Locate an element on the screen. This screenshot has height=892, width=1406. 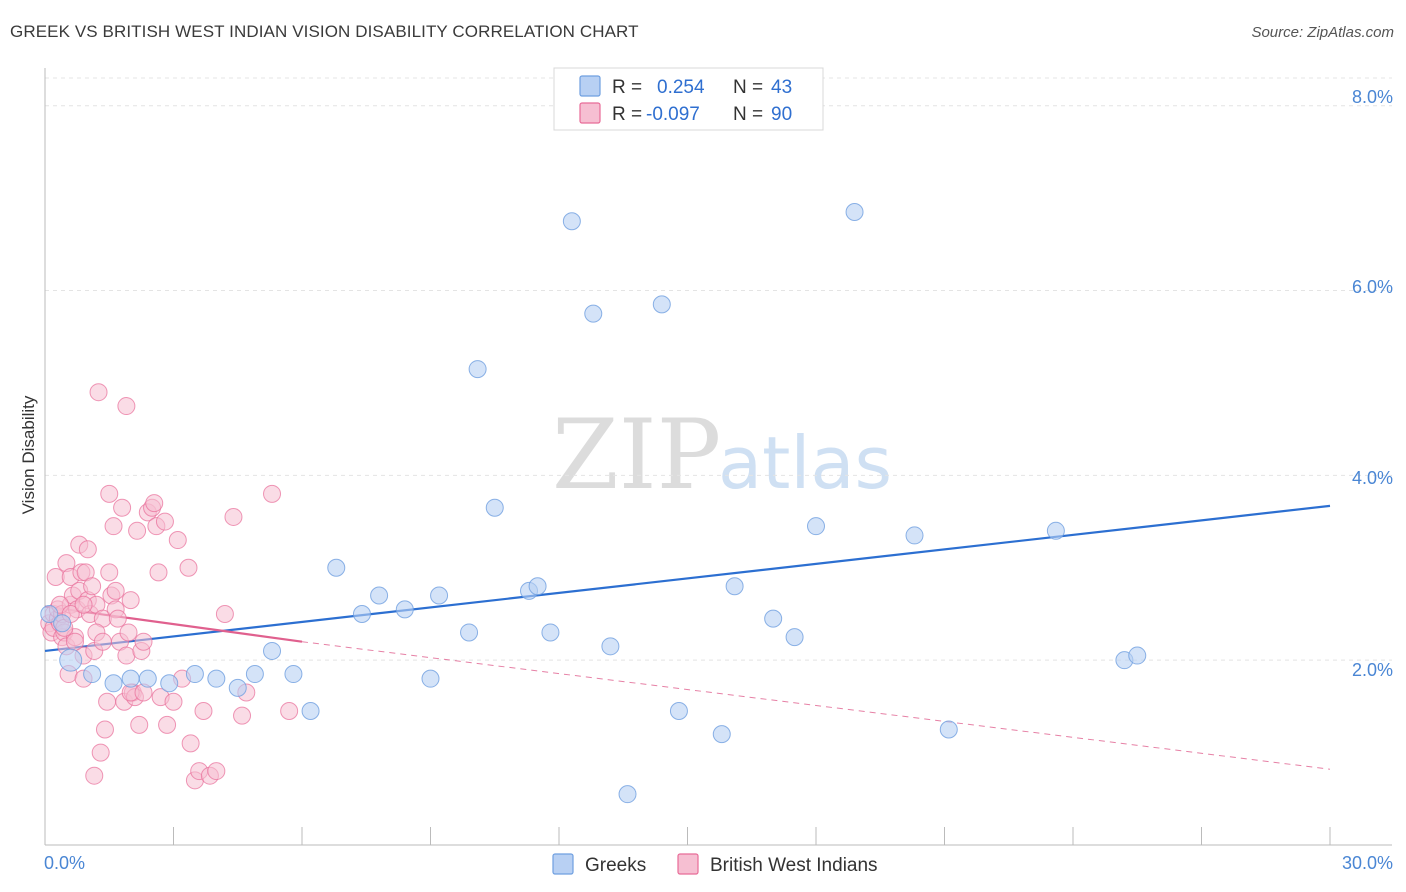
bottom-legend-label-greeks: Greeks is located at coordinates (615, 865).